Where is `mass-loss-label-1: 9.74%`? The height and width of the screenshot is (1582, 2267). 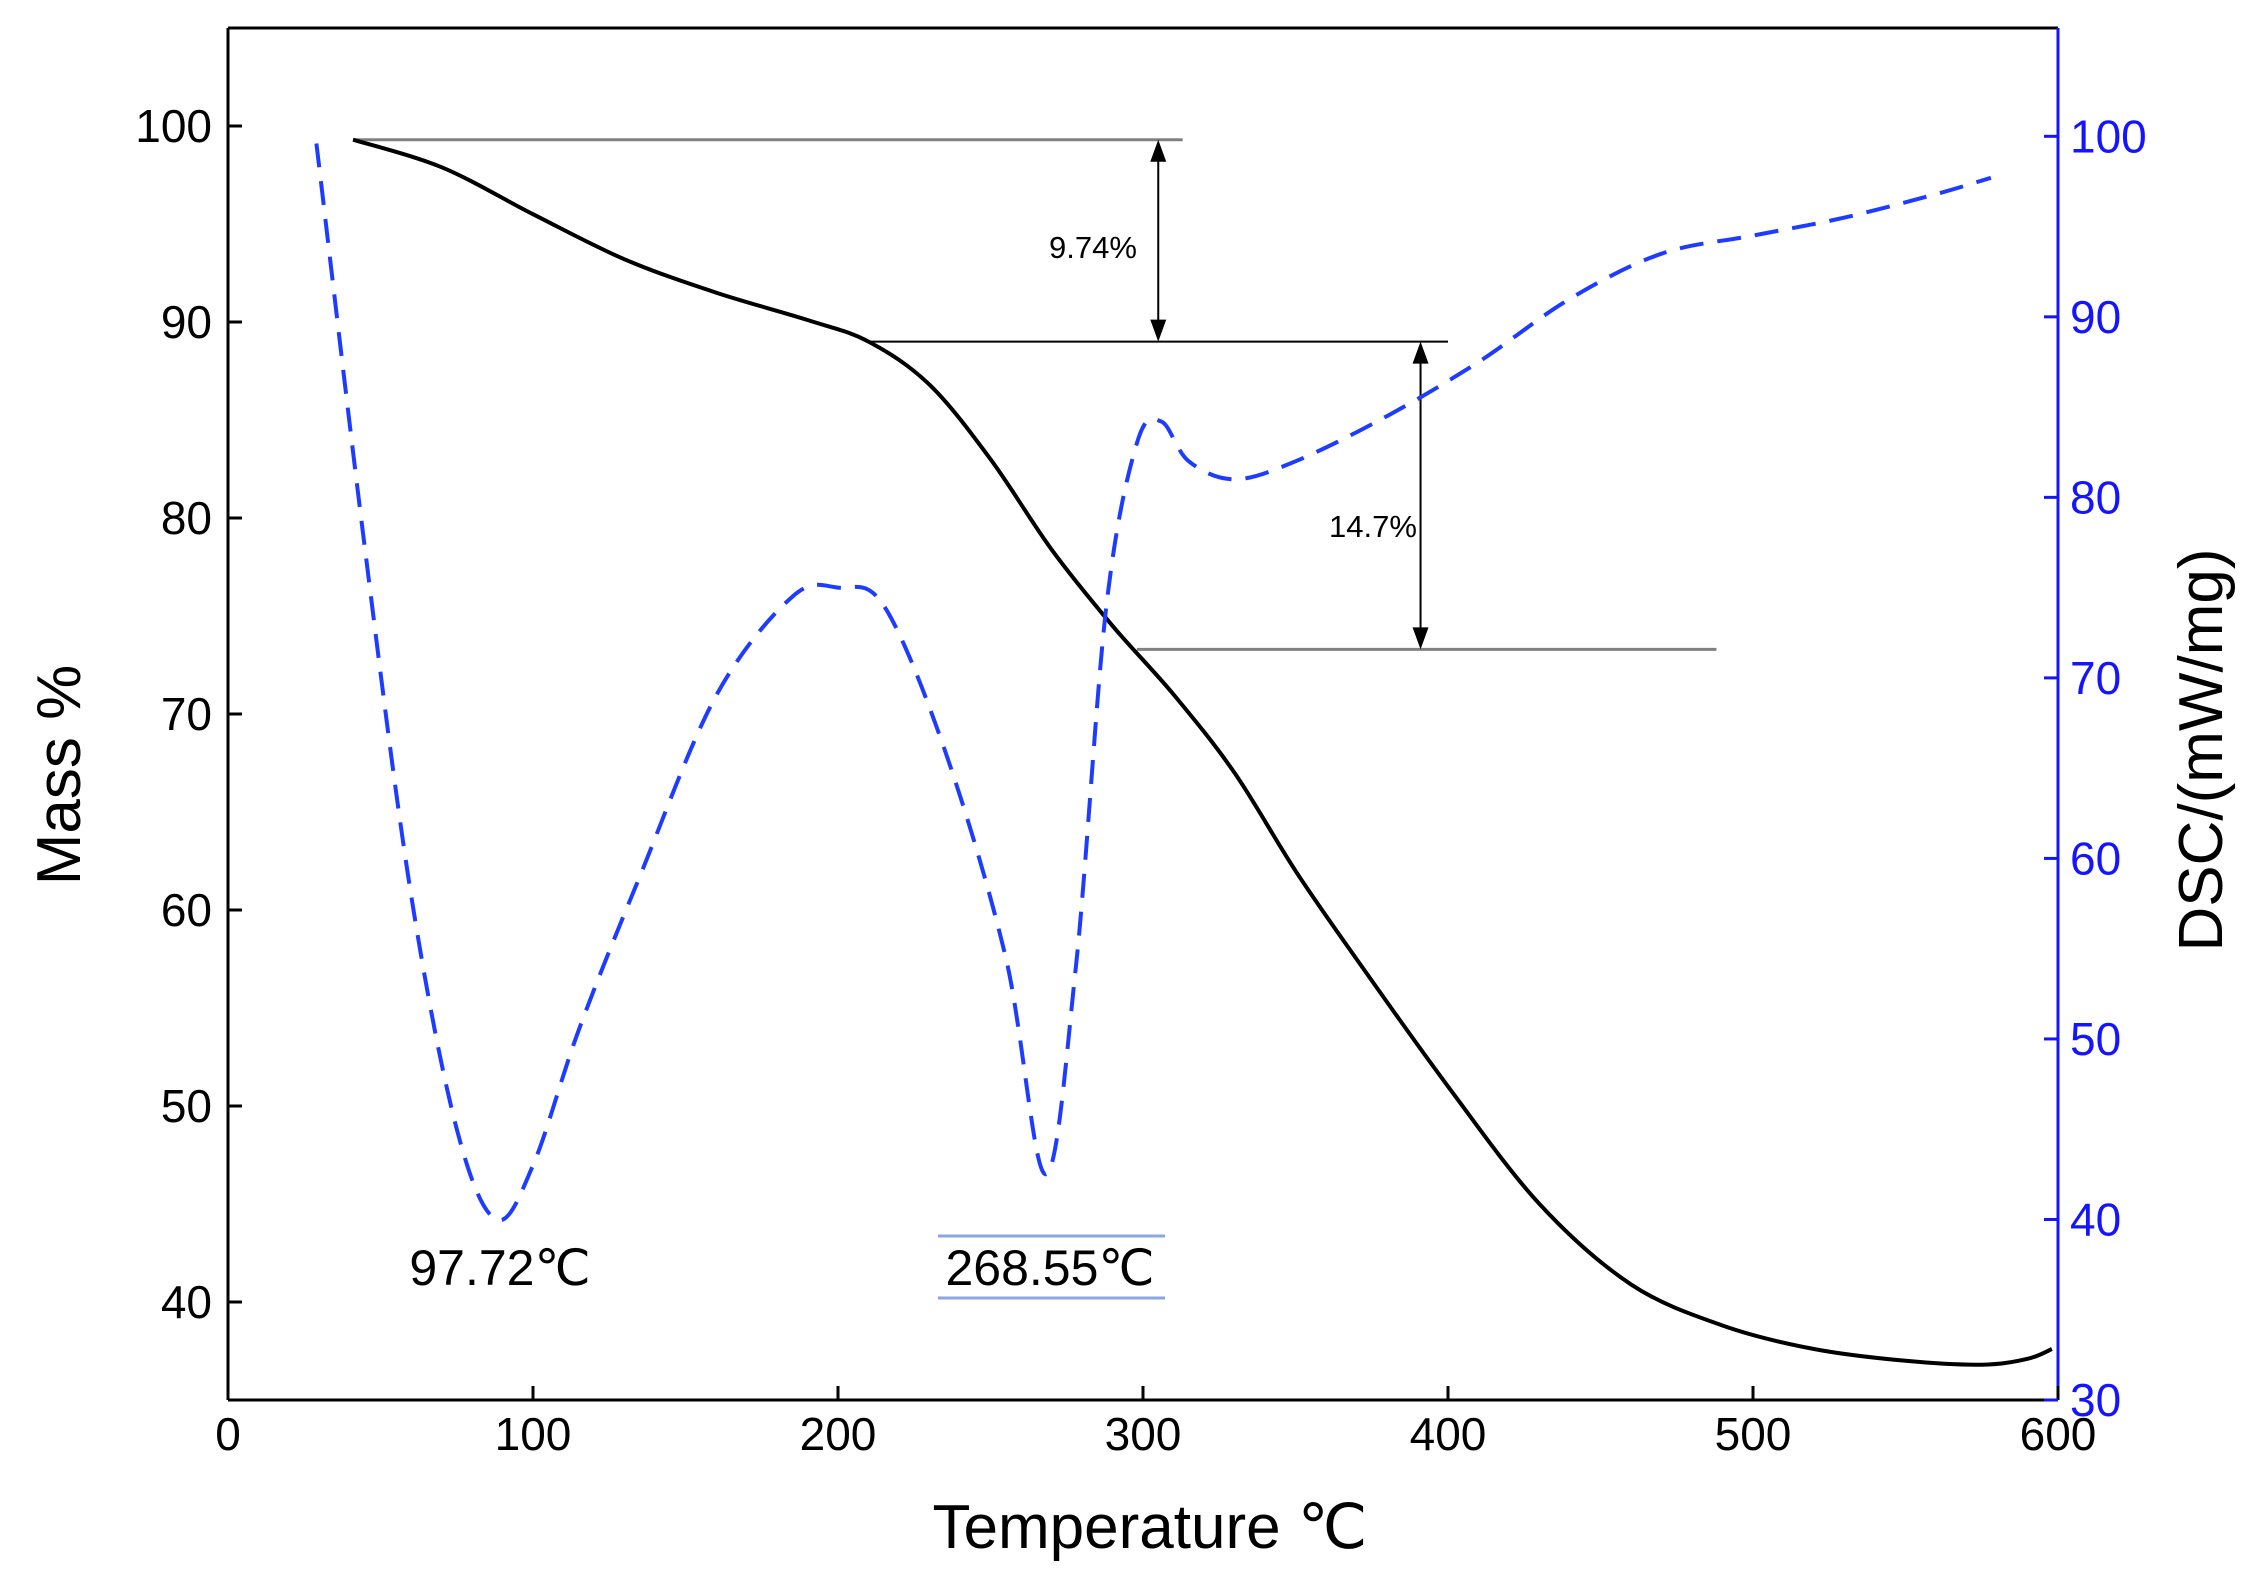 mass-loss-label-1: 9.74% is located at coordinates (1093, 247).